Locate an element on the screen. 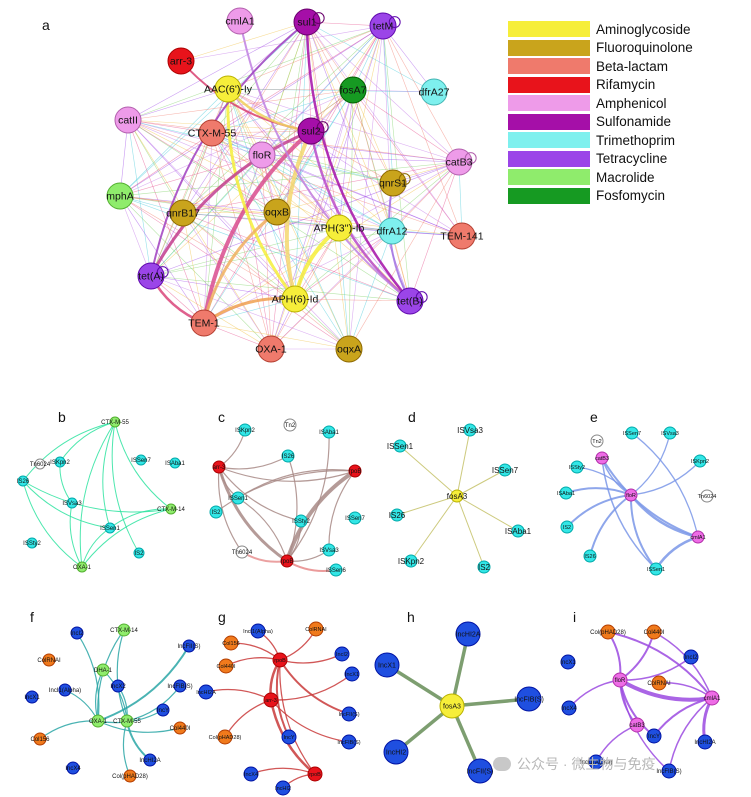 Image resolution: width=751 pixels, height=797 pixels. node-label: OXA-1 is located at coordinates (82, 568).